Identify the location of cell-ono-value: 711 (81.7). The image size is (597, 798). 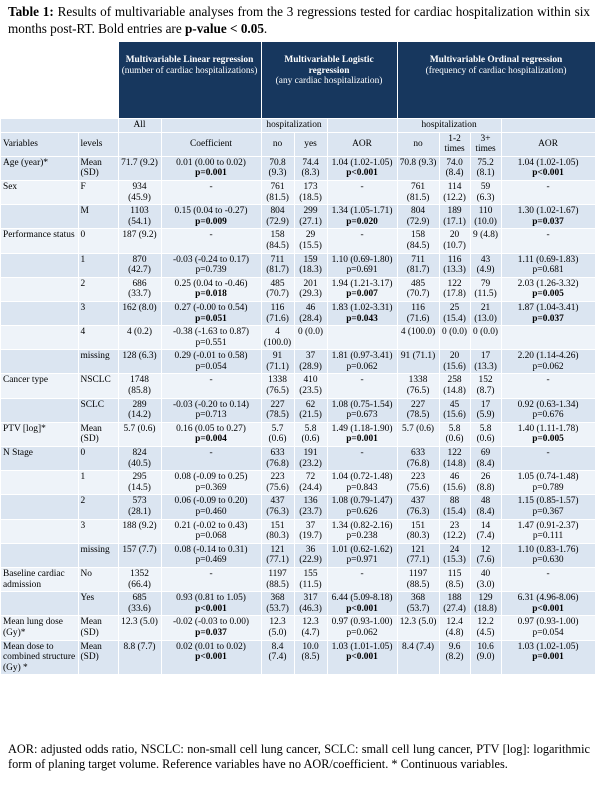
(418, 265).